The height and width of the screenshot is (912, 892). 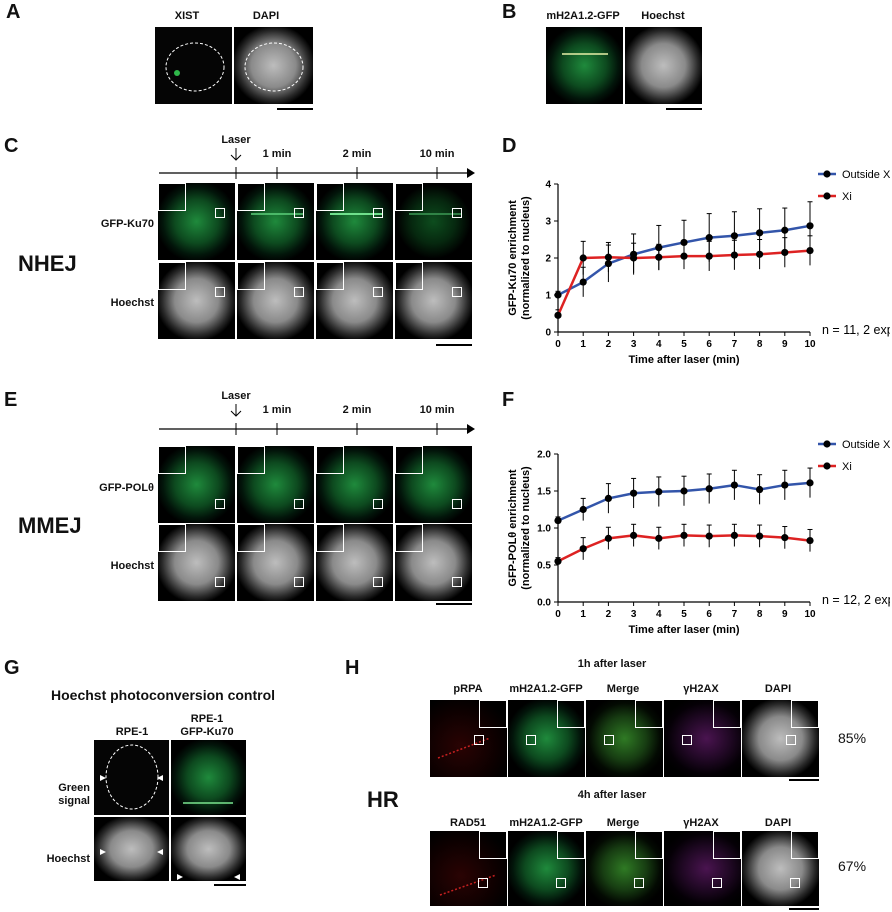 What do you see at coordinates (701, 823) in the screenshot?
I see `h-bot-col-4: γH2AX` at bounding box center [701, 823].